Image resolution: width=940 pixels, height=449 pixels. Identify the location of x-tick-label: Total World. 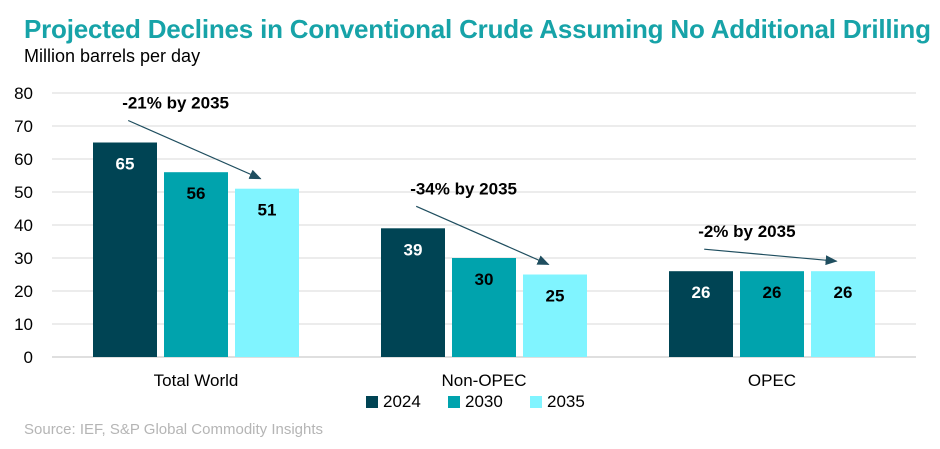
(196, 380).